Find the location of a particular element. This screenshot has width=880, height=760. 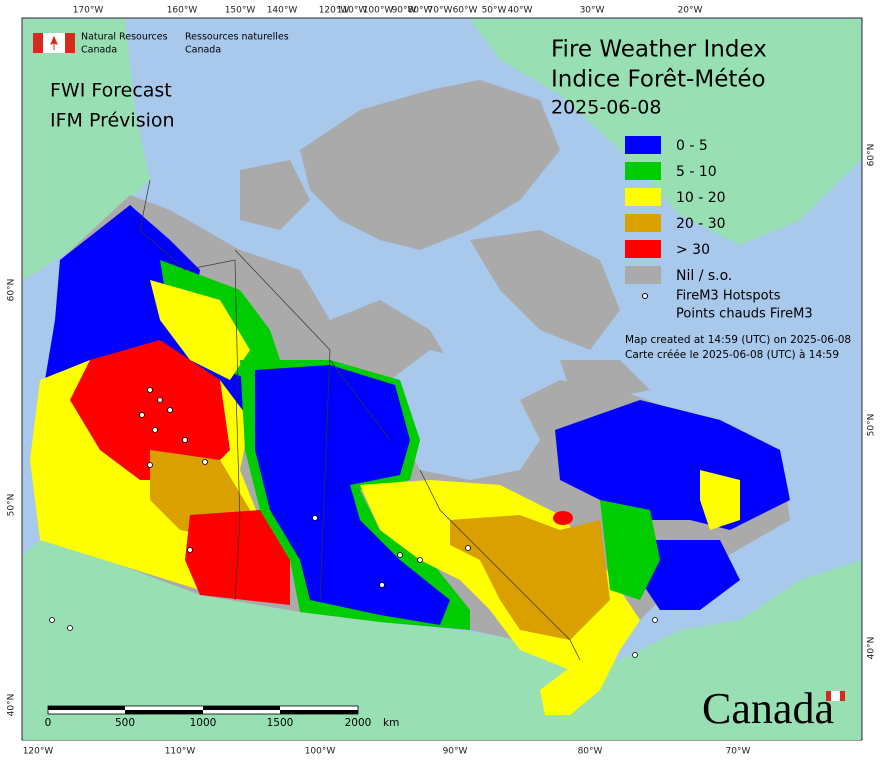

top-tick-label: 170°W is located at coordinates (88, 11).